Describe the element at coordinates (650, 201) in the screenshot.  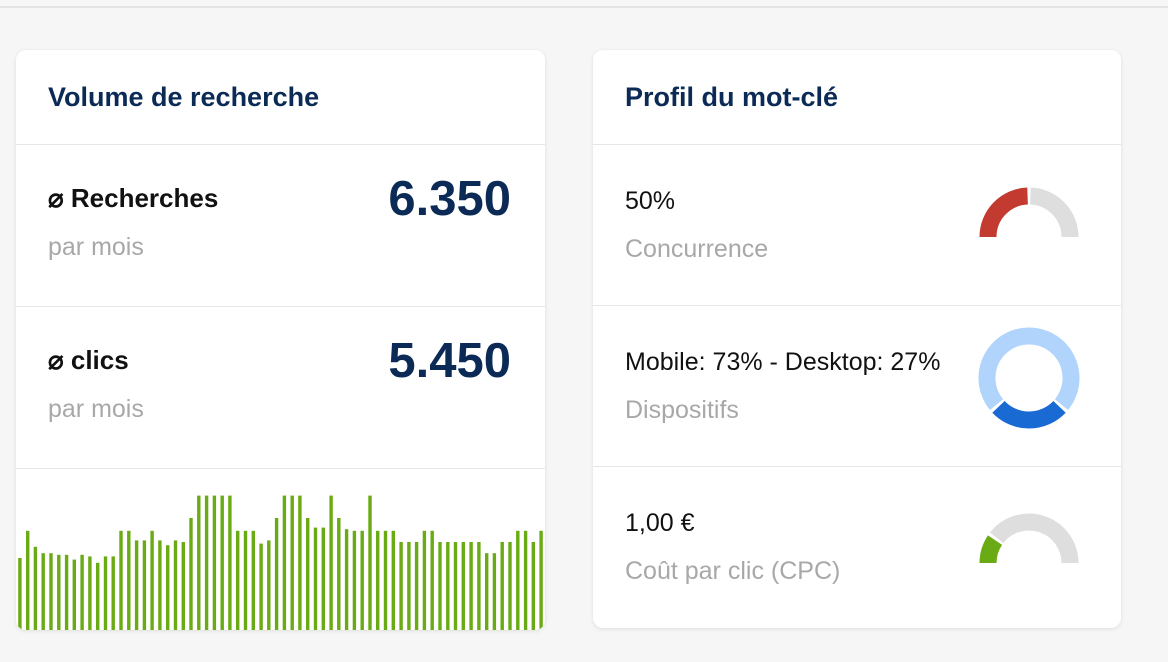
I see `competition-value: 50%` at that location.